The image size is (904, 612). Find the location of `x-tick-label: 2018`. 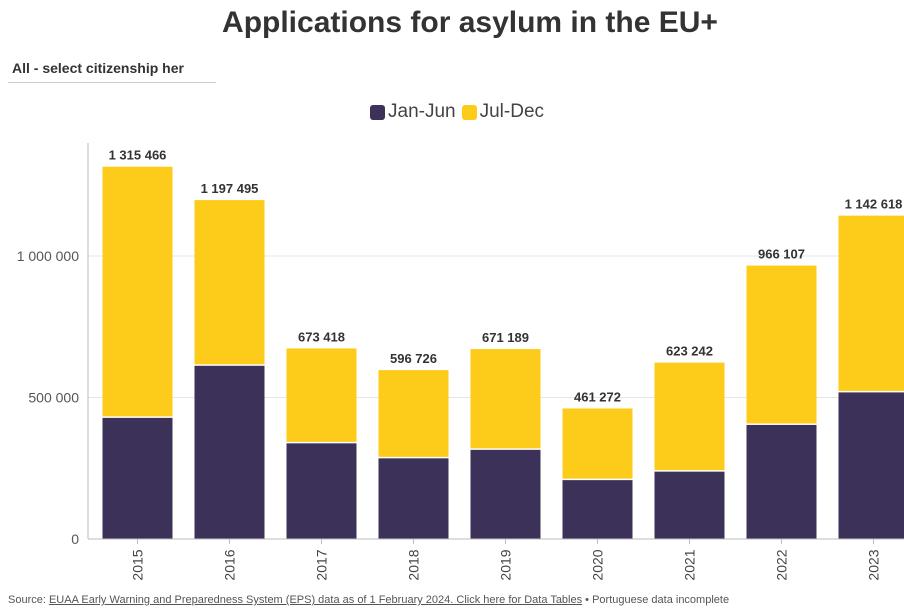

x-tick-label: 2018 is located at coordinates (414, 564).